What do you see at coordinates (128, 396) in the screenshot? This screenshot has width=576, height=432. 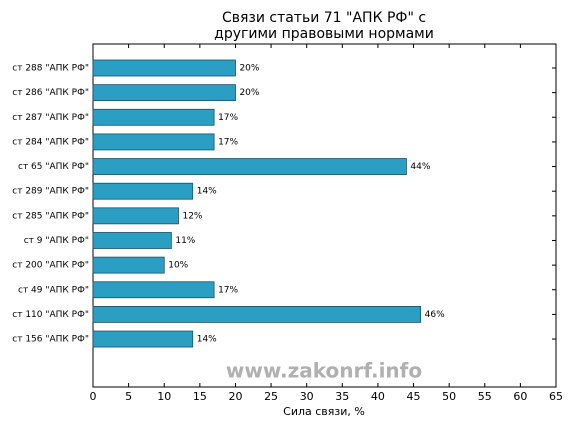 I see `x-tick-label: 5` at bounding box center [128, 396].